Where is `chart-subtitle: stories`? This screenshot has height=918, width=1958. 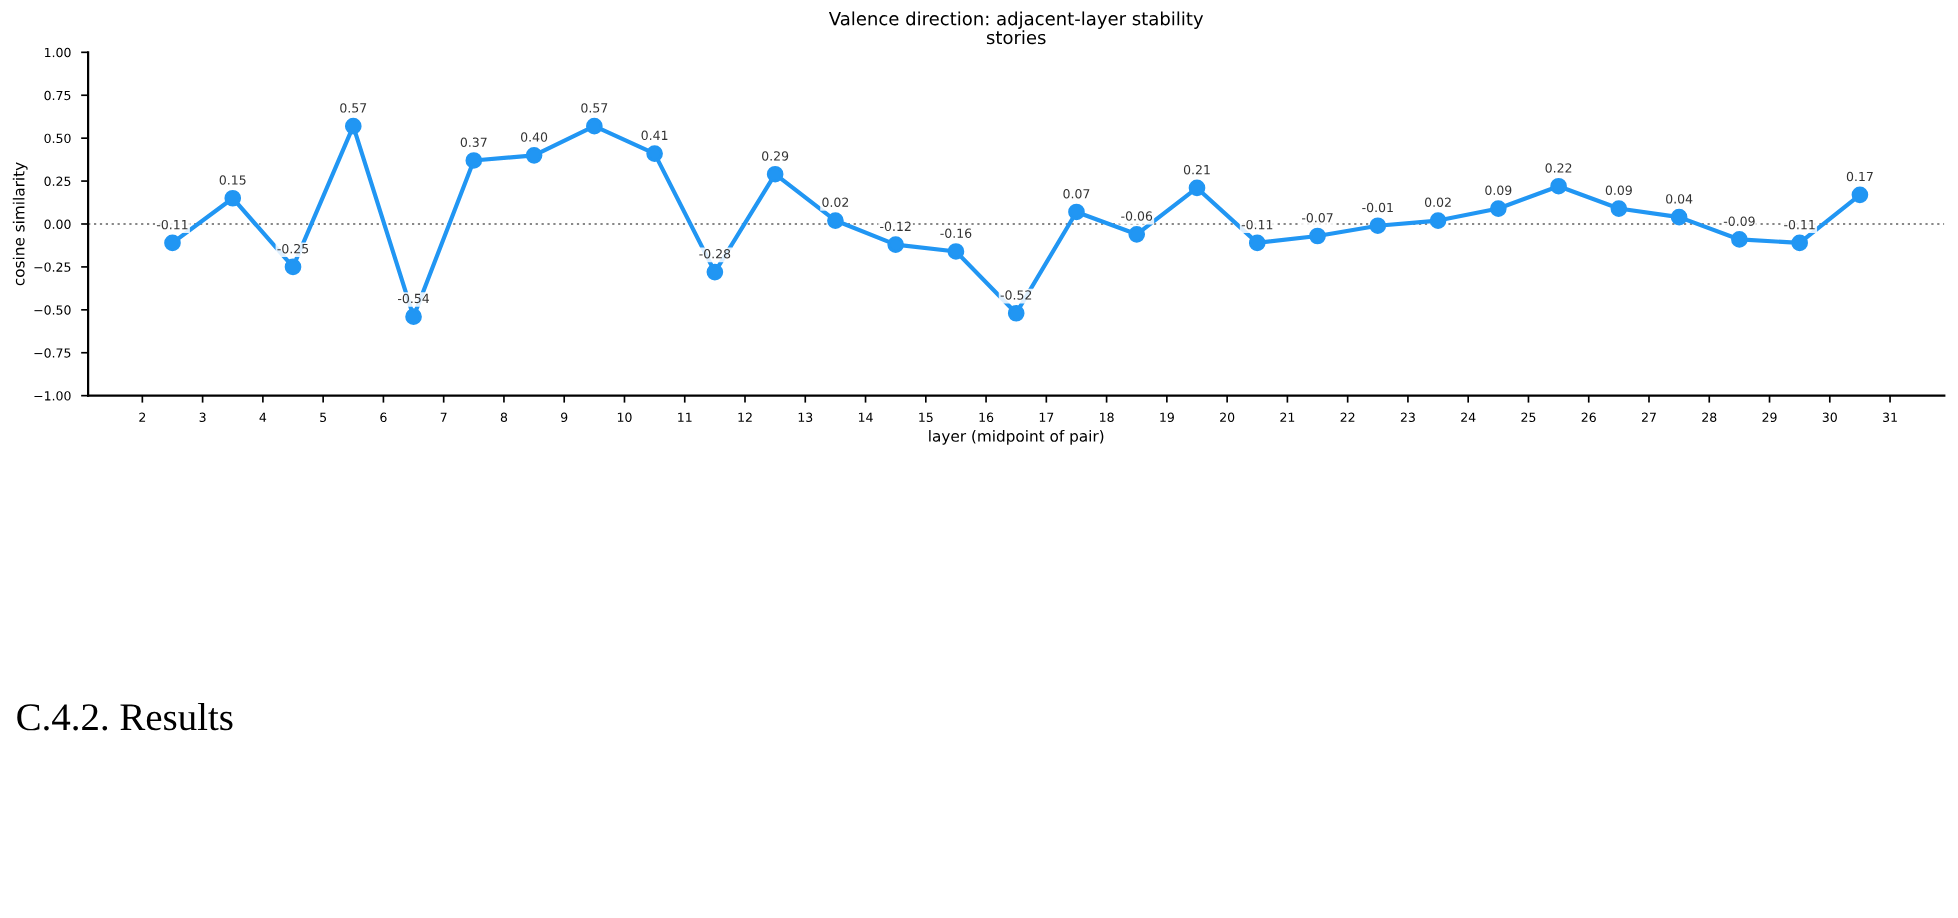 chart-subtitle: stories is located at coordinates (1016, 37).